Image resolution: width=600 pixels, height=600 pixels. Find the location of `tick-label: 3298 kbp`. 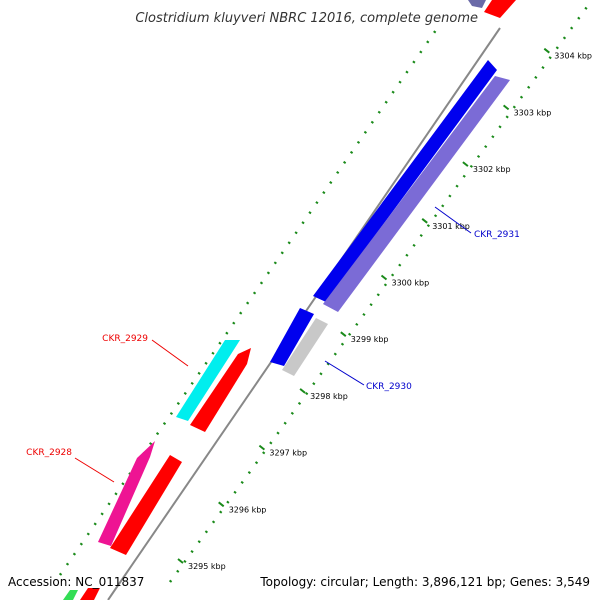

tick-label: 3298 kbp is located at coordinates (329, 396).